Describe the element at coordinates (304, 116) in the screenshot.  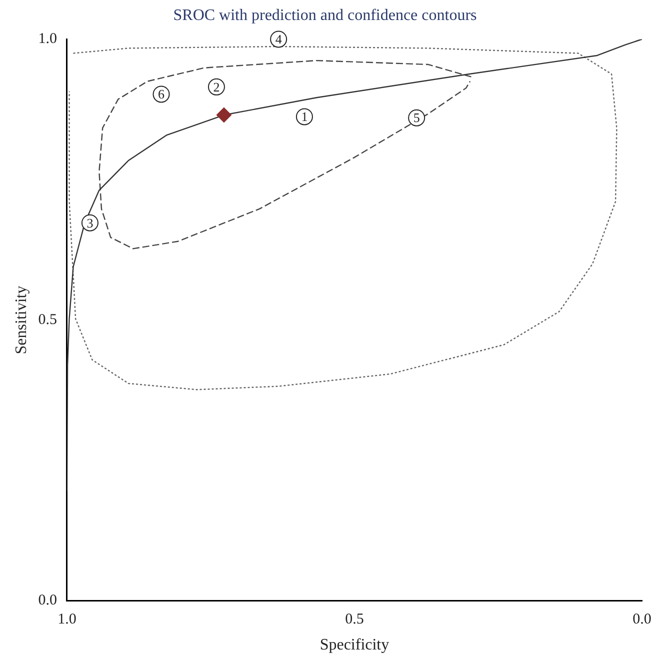
I see `annotation: 1` at that location.